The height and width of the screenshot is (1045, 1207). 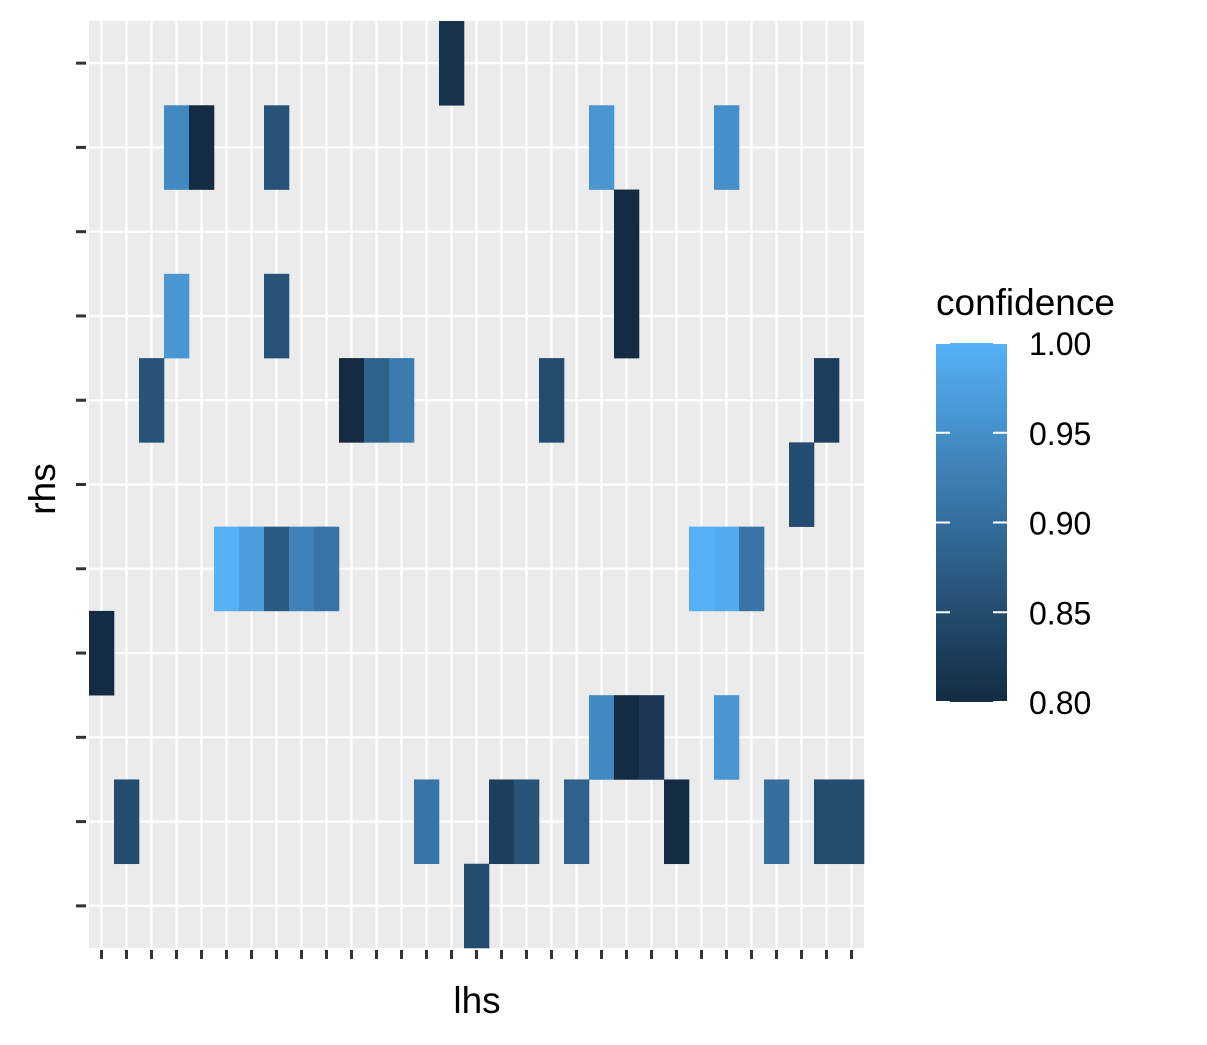 What do you see at coordinates (1060, 613) in the screenshot?
I see `legend-tick-label: 0.85` at bounding box center [1060, 613].